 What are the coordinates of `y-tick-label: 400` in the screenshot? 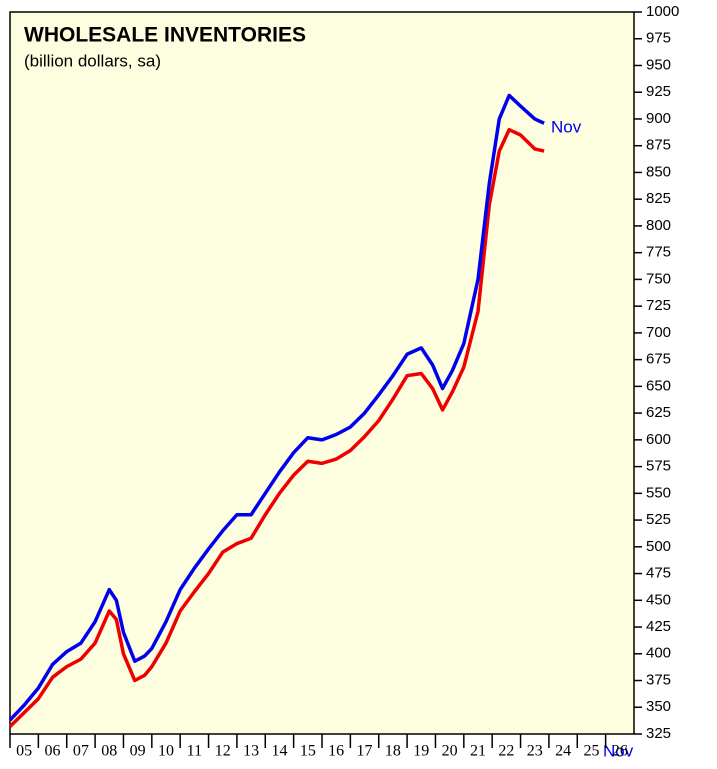 It's located at (658, 653).